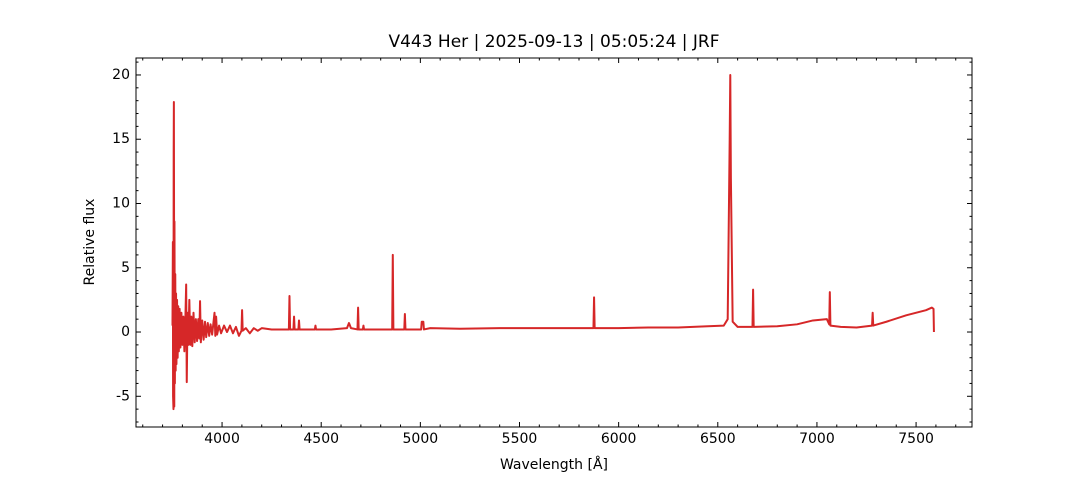  Describe the element at coordinates (619, 439) in the screenshot. I see `x-tick-label: 6000` at that location.